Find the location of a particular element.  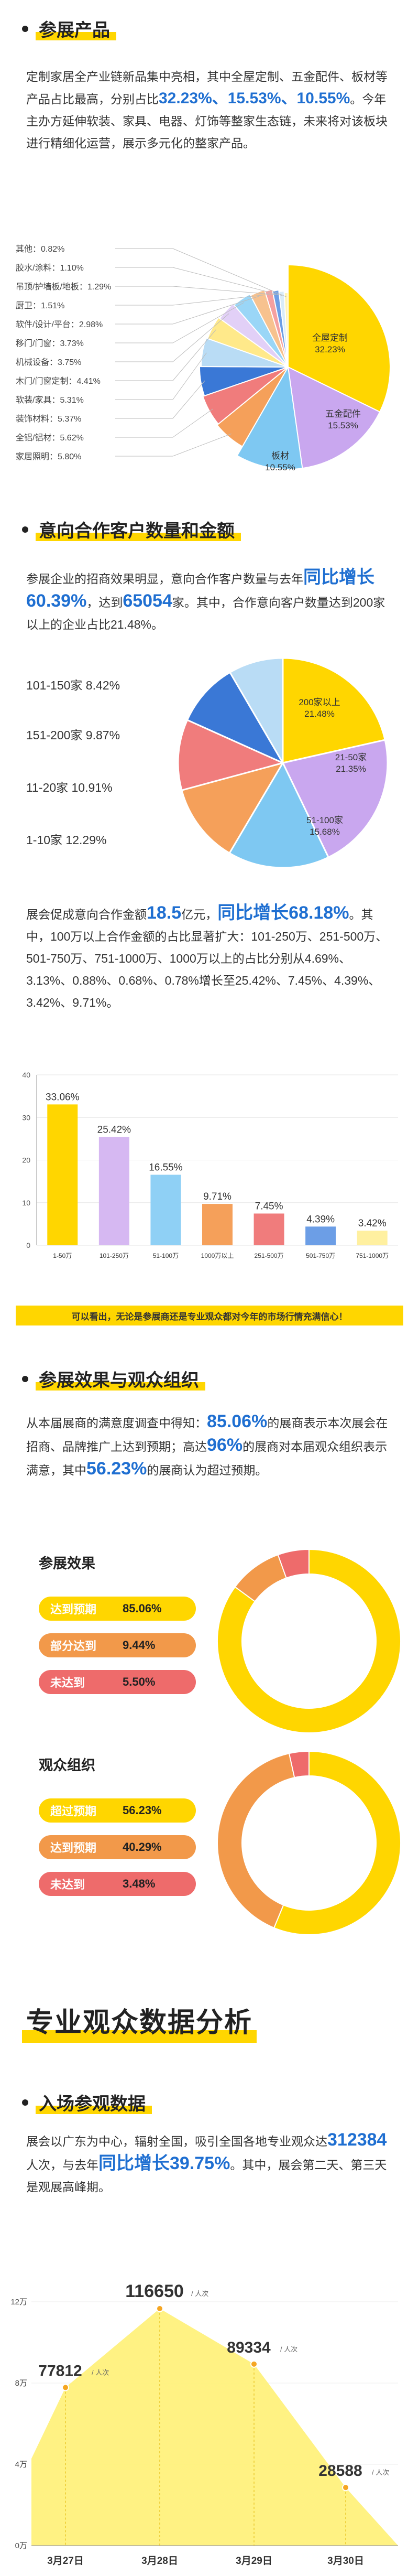

org-pill-2: 未达到 3.48% is located at coordinates (117, 1884).